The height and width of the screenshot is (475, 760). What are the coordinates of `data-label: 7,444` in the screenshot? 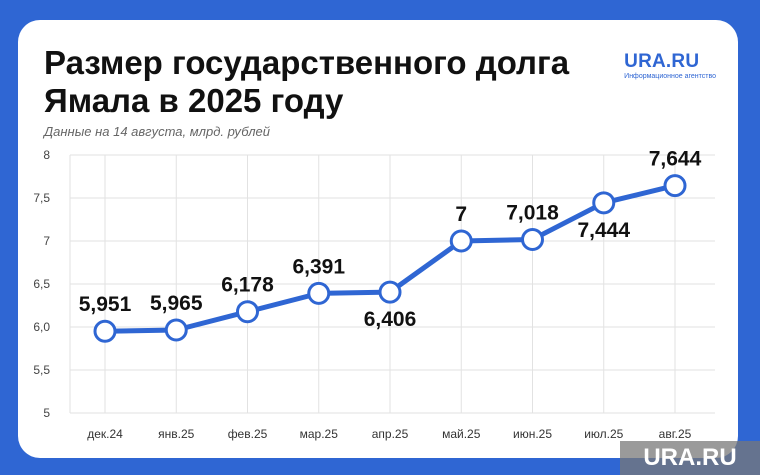 It's located at (603, 230).